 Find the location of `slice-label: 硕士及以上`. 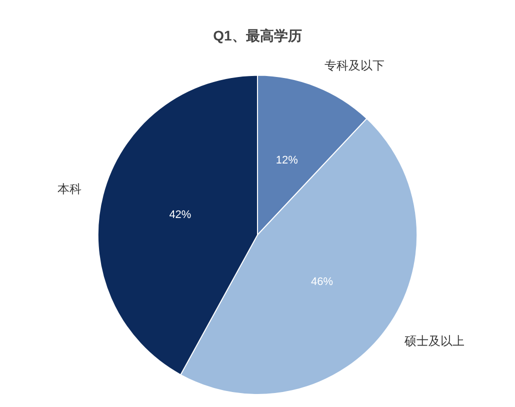

slice-label: 硕士及以上 is located at coordinates (433, 341).